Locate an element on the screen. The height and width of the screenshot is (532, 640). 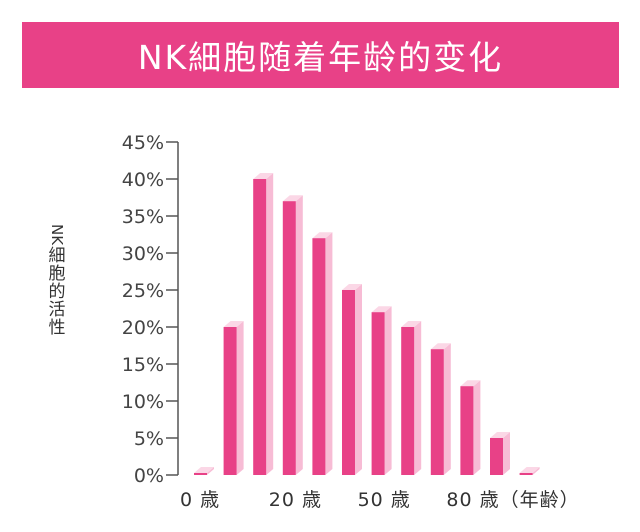
x-tick-label: 50 歳 is located at coordinates (384, 500).